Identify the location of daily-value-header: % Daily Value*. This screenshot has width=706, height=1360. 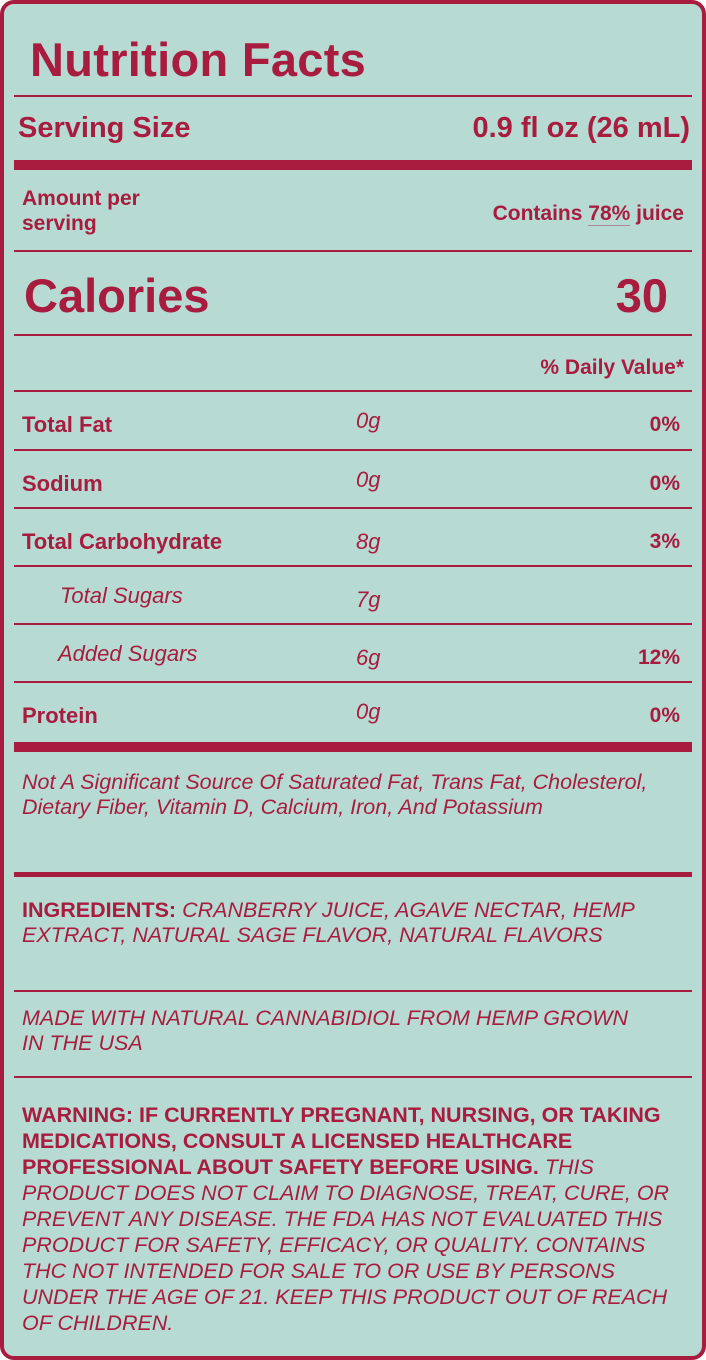
(612, 367).